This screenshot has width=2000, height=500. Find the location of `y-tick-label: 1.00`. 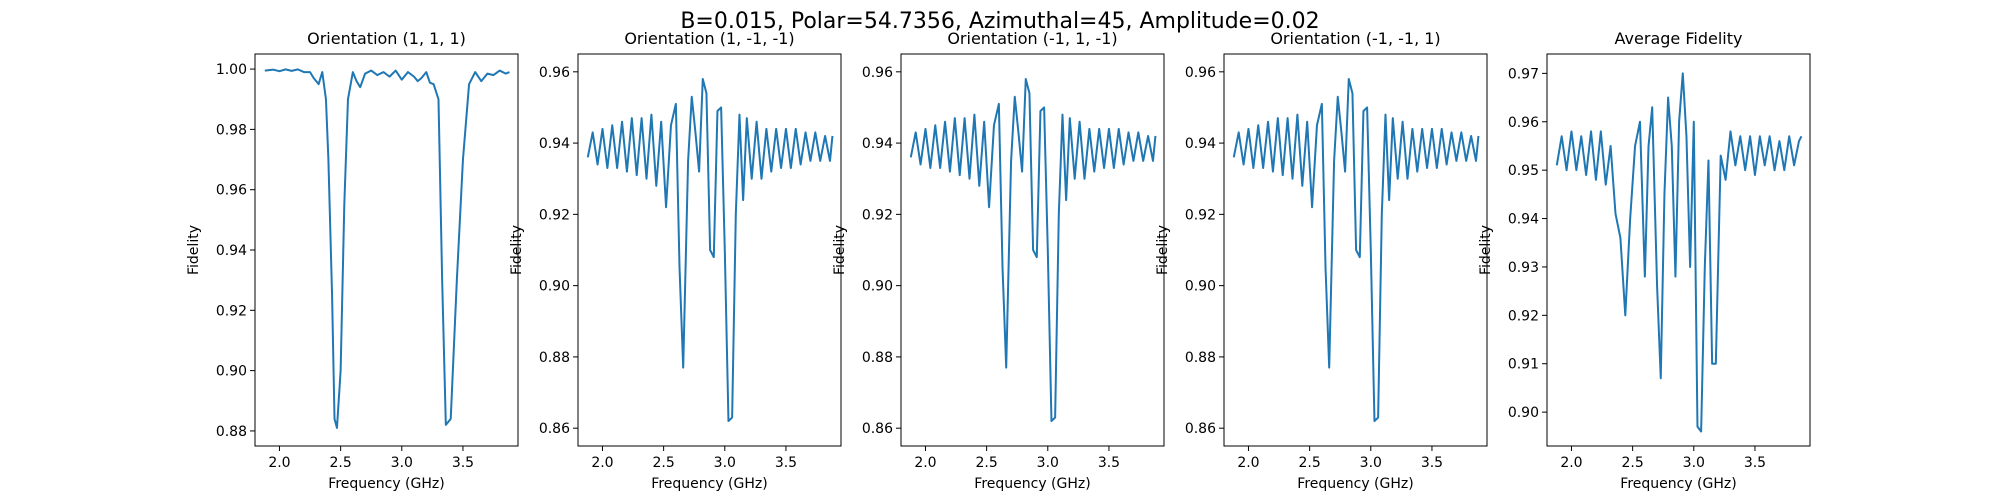

y-tick-label: 1.00 is located at coordinates (231, 70).